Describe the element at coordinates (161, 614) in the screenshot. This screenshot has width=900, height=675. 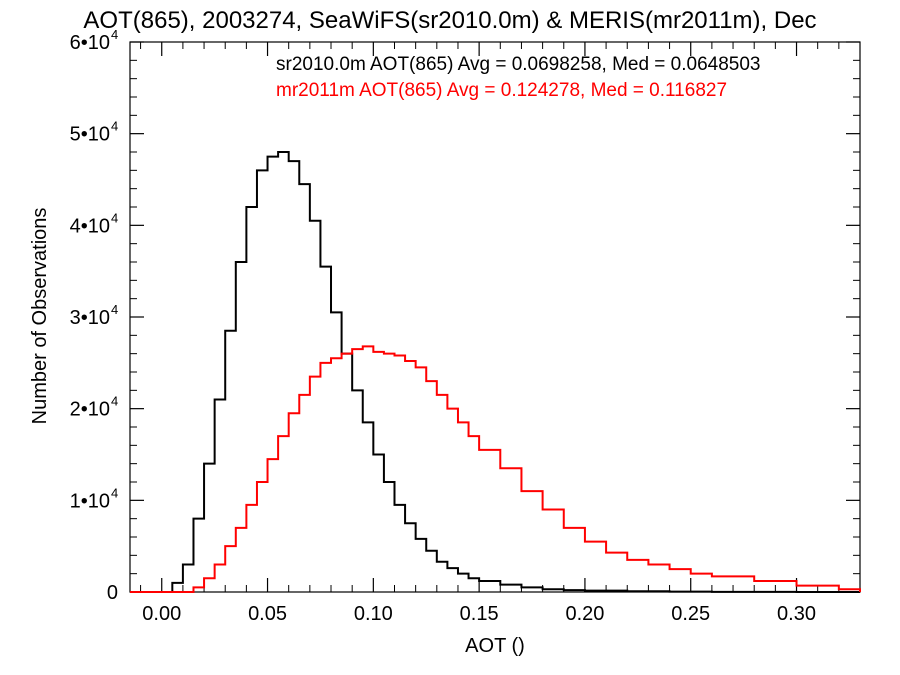
I see `x-tick-label: 0.00` at that location.